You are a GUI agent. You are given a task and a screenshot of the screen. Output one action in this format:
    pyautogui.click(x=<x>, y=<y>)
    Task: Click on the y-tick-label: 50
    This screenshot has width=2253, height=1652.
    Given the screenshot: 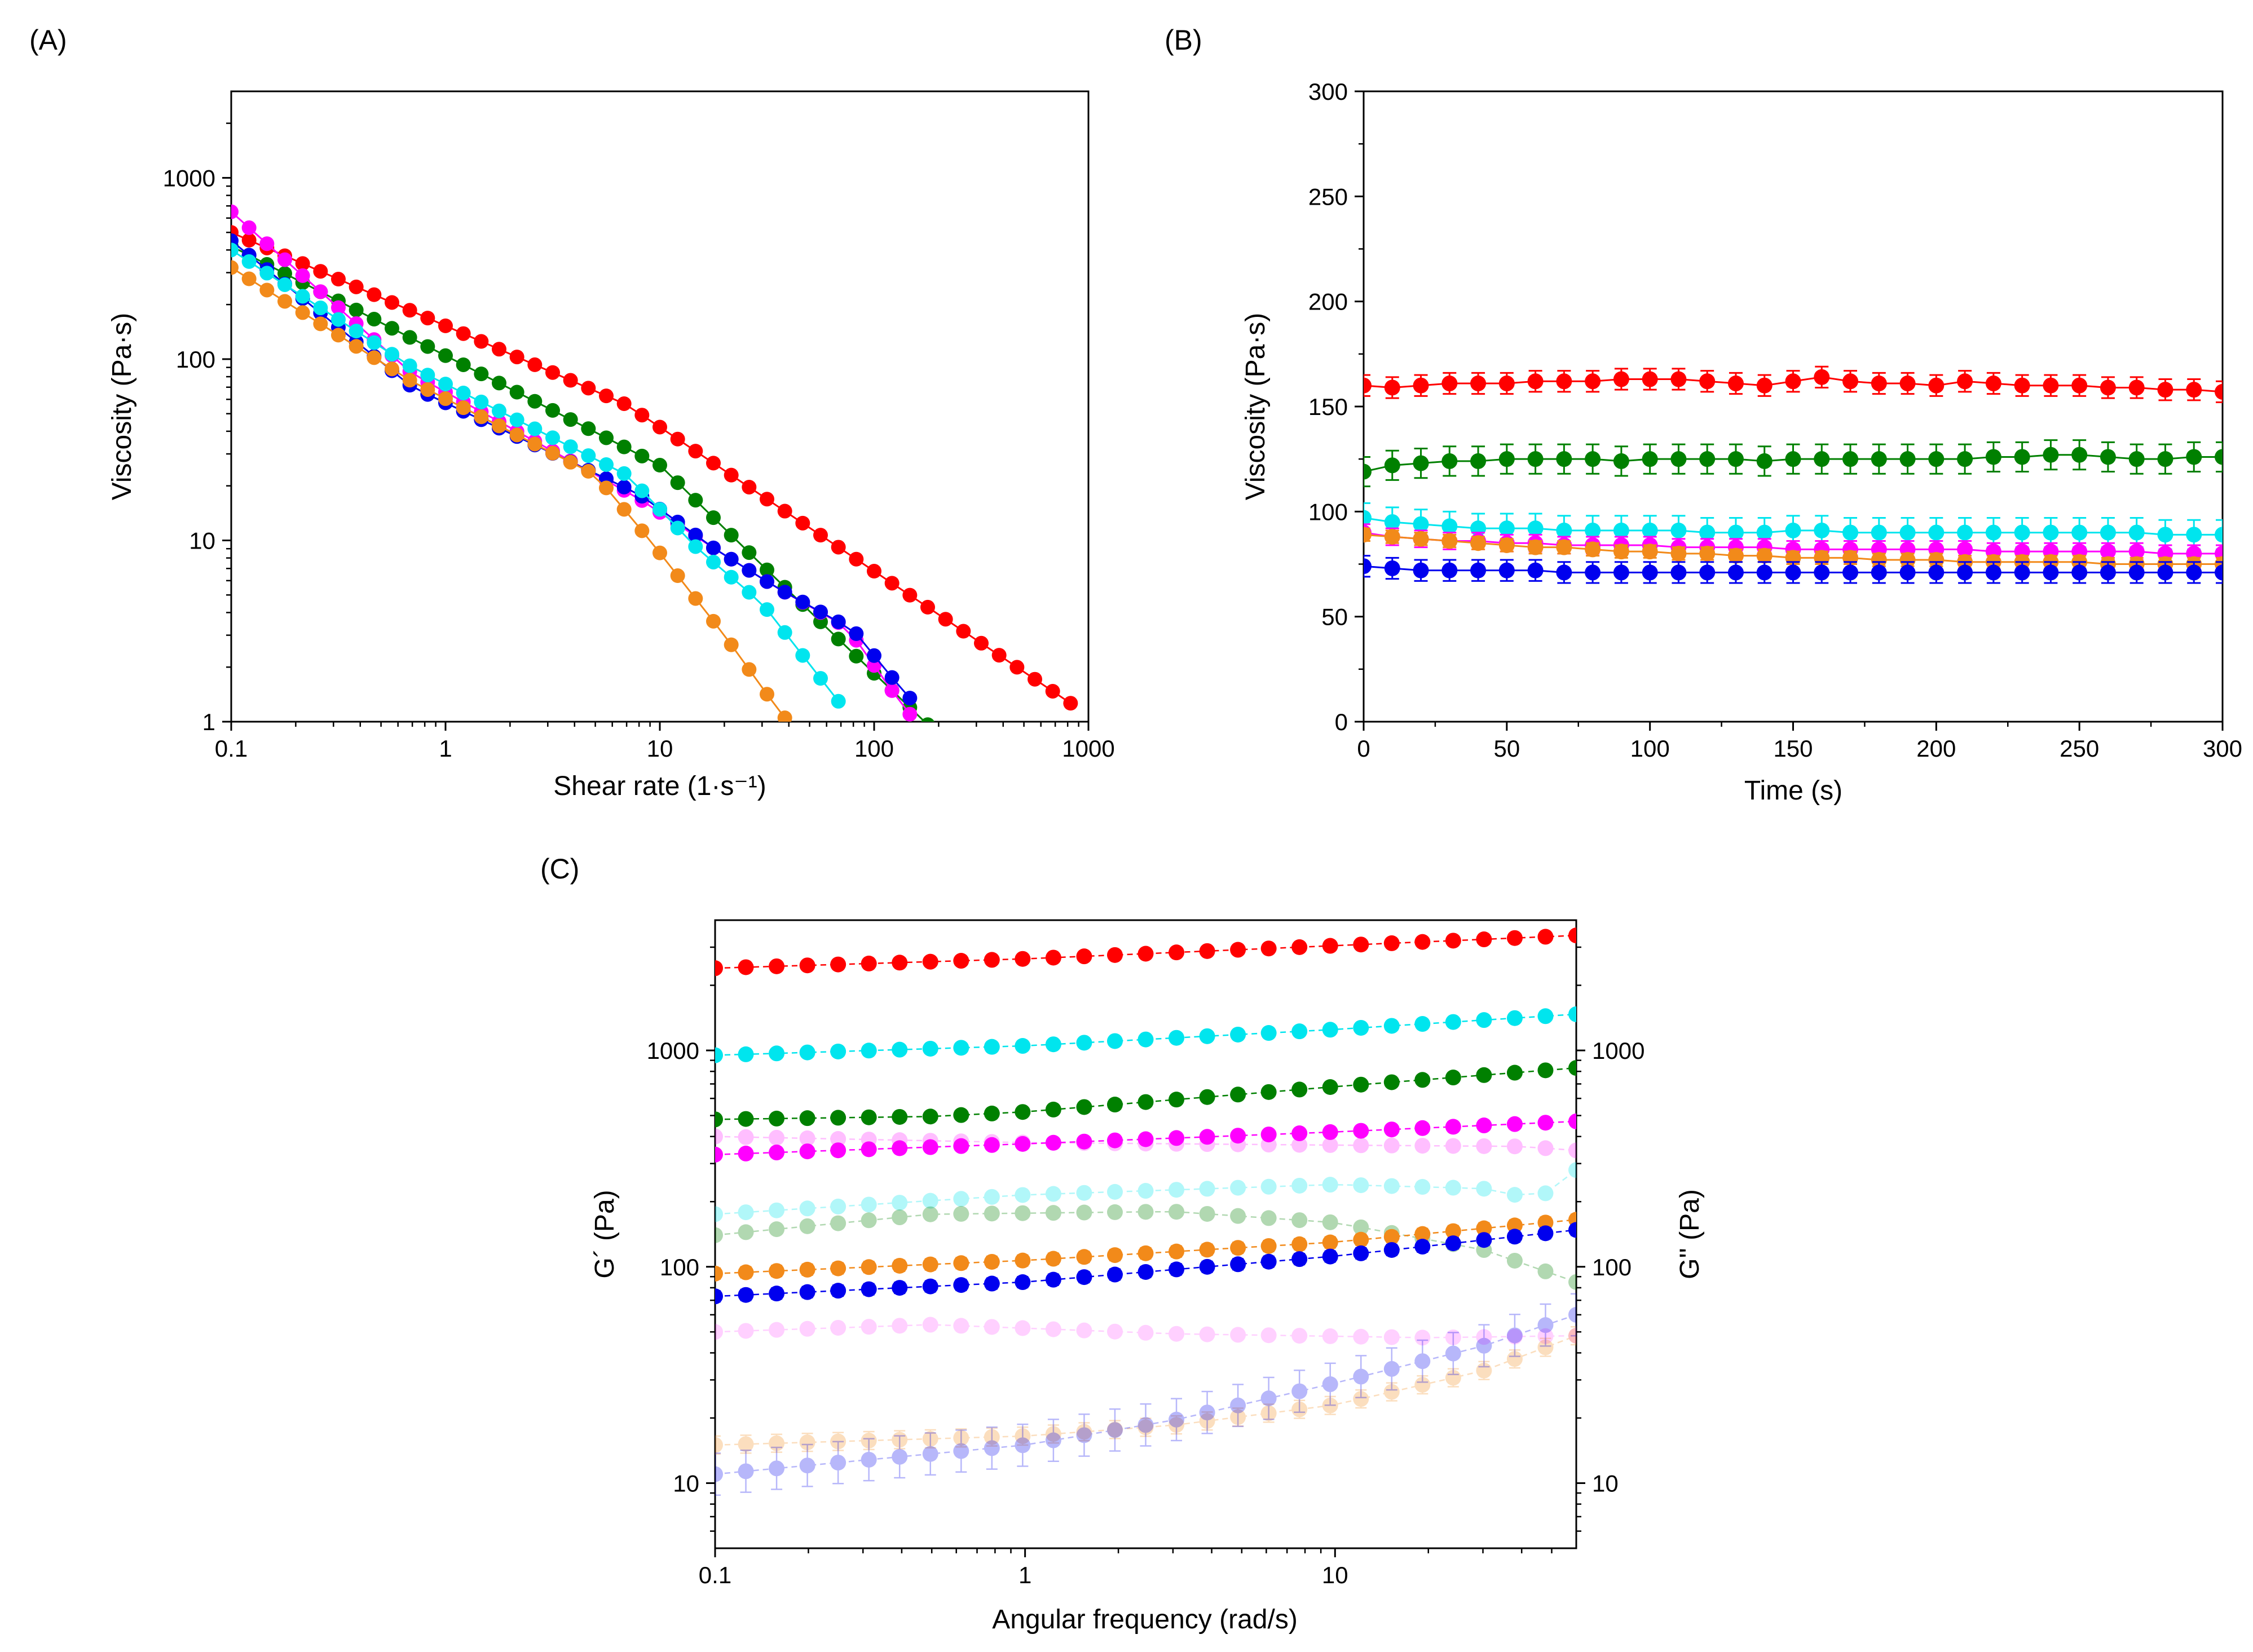 What is the action you would take?
    pyautogui.click(x=1334, y=617)
    